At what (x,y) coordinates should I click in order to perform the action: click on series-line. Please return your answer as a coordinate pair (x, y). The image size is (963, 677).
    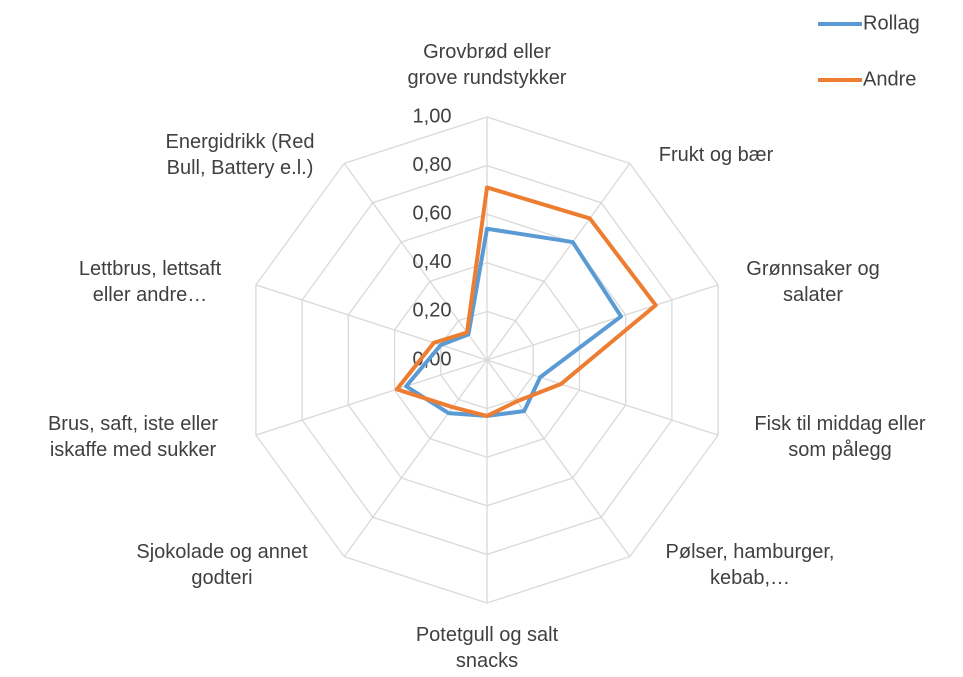
    Looking at the image, I should click on (526, 301).